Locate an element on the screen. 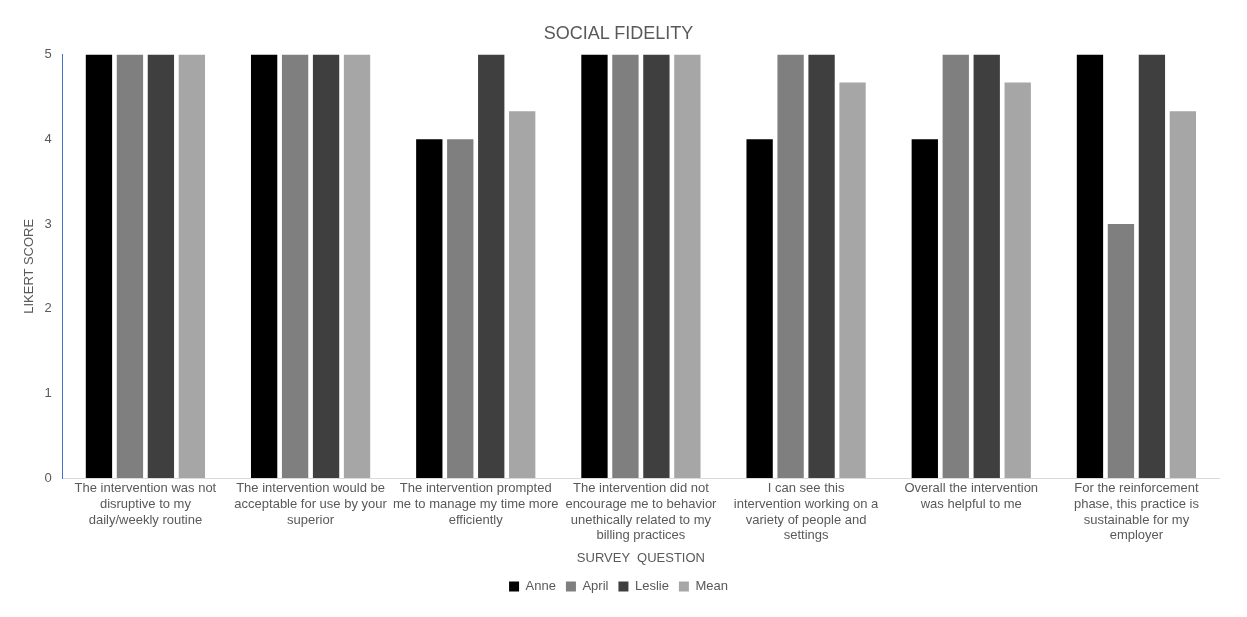 Image resolution: width=1247 pixels, height=617 pixels. x-tick-label: Overall the intervention was helpful to me is located at coordinates (971, 495).